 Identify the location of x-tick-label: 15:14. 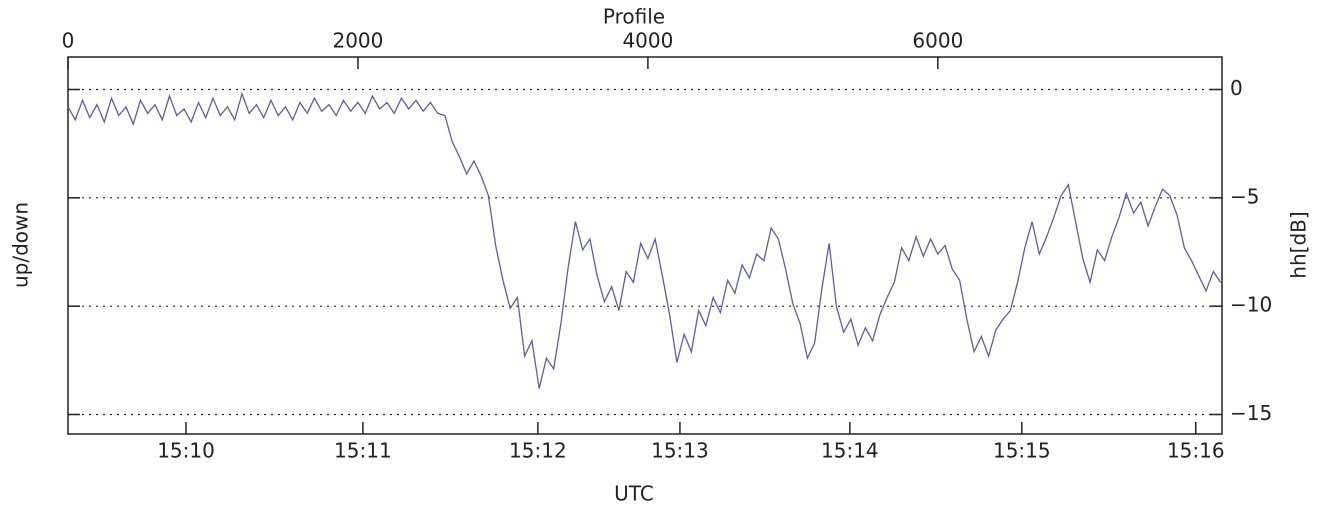
(850, 451).